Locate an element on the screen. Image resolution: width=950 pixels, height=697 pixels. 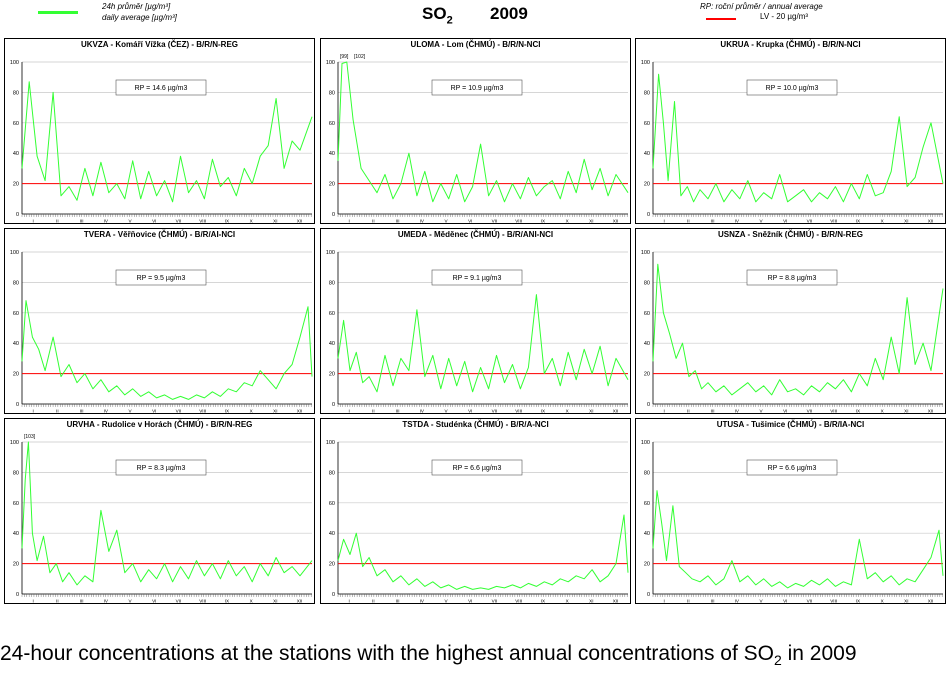
legend-daily-swatch is located at coordinates (58, 12).